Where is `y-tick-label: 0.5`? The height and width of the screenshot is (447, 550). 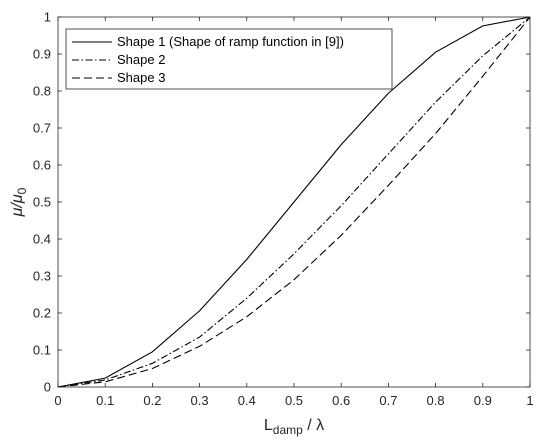
y-tick-label: 0.5 is located at coordinates (42, 202).